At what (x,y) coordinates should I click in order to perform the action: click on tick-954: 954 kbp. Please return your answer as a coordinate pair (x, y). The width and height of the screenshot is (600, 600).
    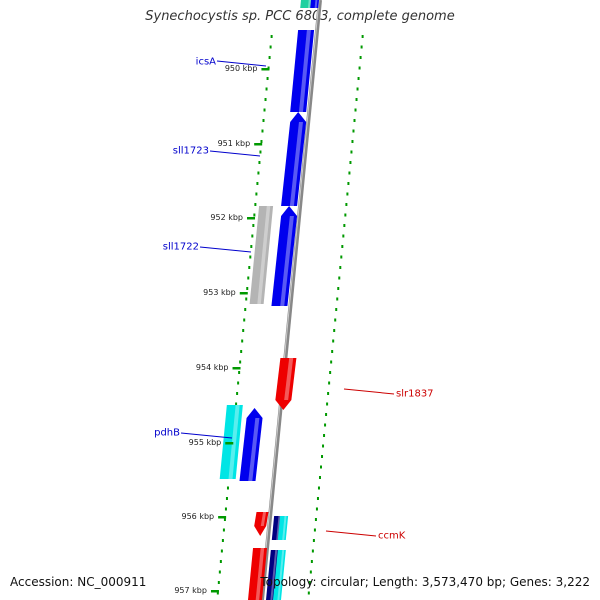
    Looking at the image, I should click on (218, 367).